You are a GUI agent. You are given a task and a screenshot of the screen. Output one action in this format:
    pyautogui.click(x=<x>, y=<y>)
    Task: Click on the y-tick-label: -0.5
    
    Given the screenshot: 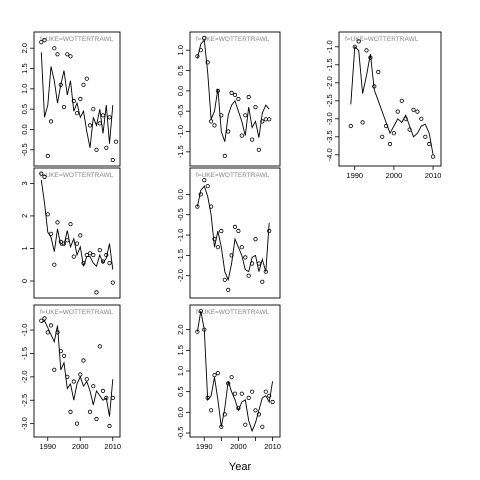 What is the action you would take?
    pyautogui.click(x=180, y=111)
    